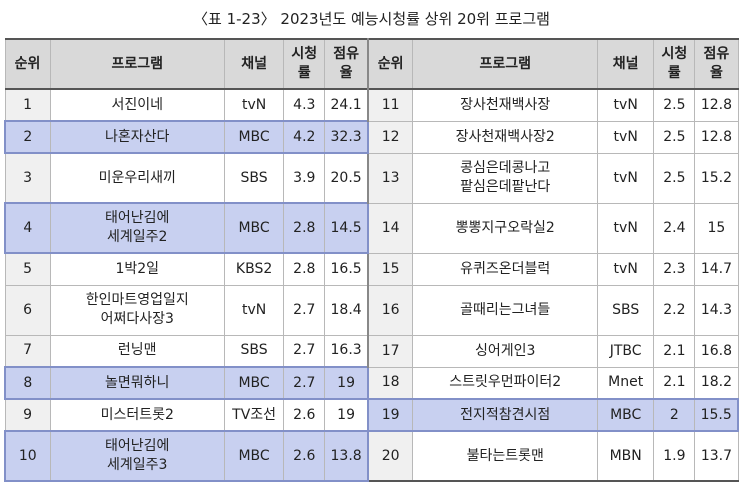 This screenshot has height=495, width=743. What do you see at coordinates (27, 105) in the screenshot?
I see `rank-cell: 1` at bounding box center [27, 105].